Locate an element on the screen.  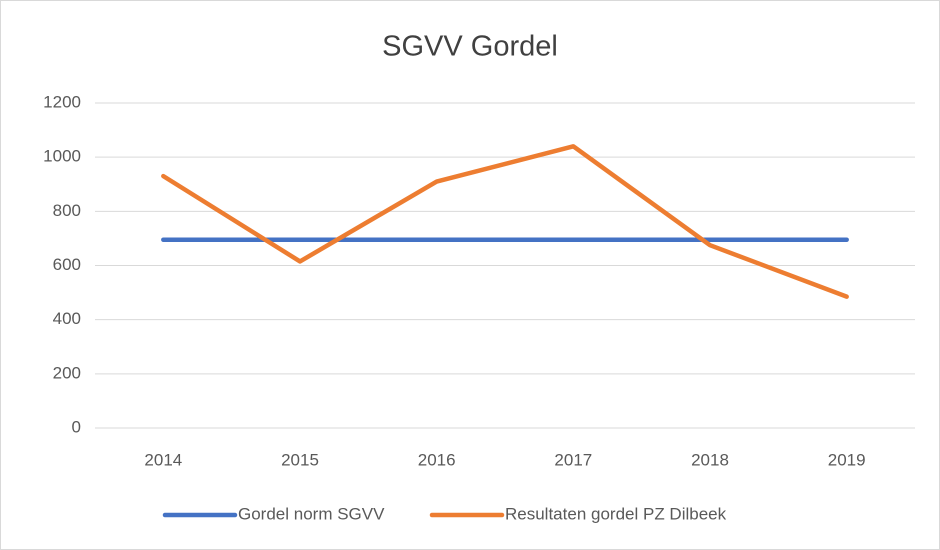
y-tick-label: 1200 is located at coordinates (62, 101).